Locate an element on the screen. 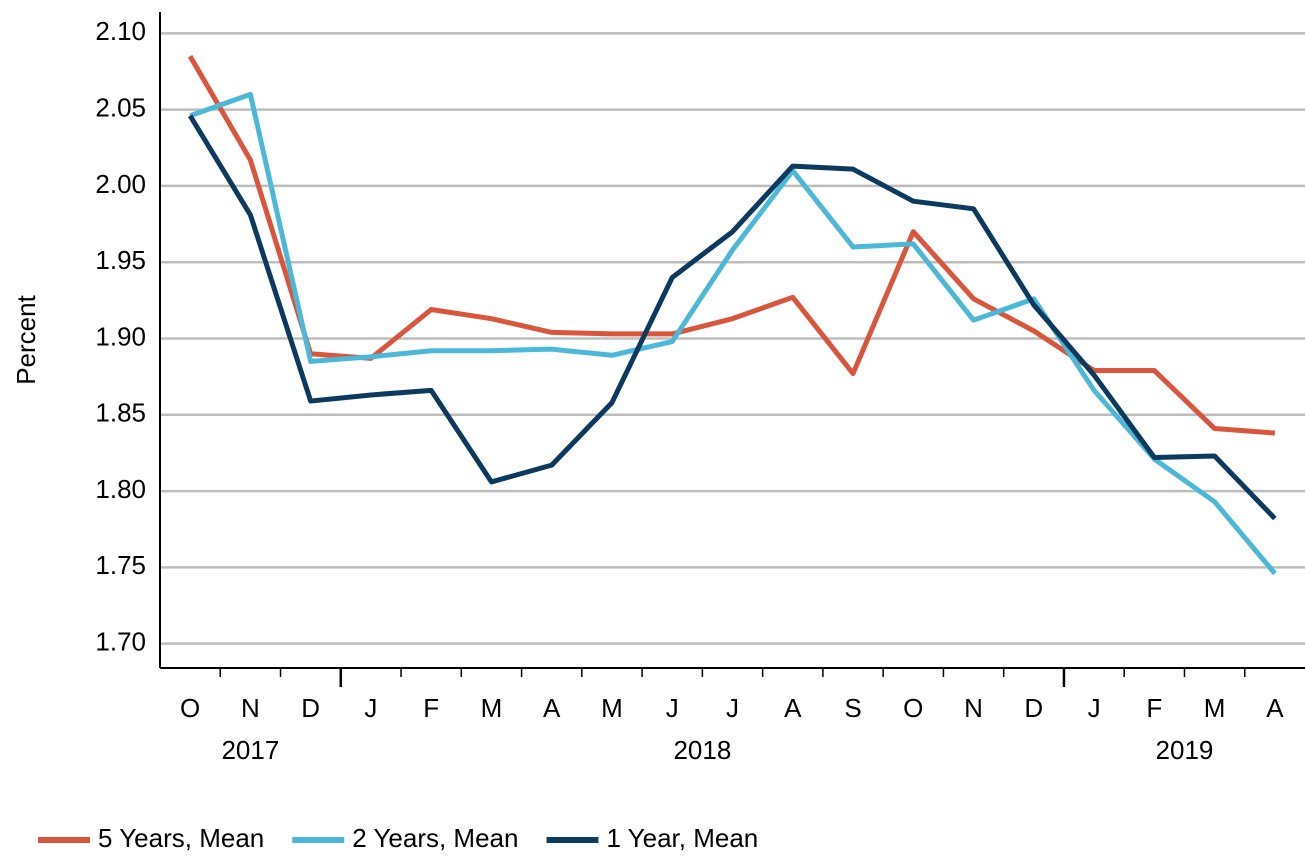 The image size is (1305, 857). x-group-label: 2017 is located at coordinates (250, 750).